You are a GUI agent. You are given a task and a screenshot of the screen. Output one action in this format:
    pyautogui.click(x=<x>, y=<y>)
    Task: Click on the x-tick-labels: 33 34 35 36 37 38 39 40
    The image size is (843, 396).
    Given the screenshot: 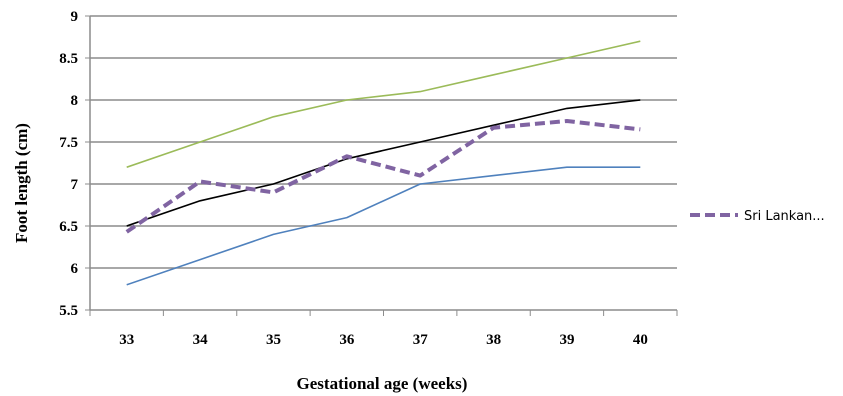 What is the action you would take?
    pyautogui.click(x=383, y=340)
    